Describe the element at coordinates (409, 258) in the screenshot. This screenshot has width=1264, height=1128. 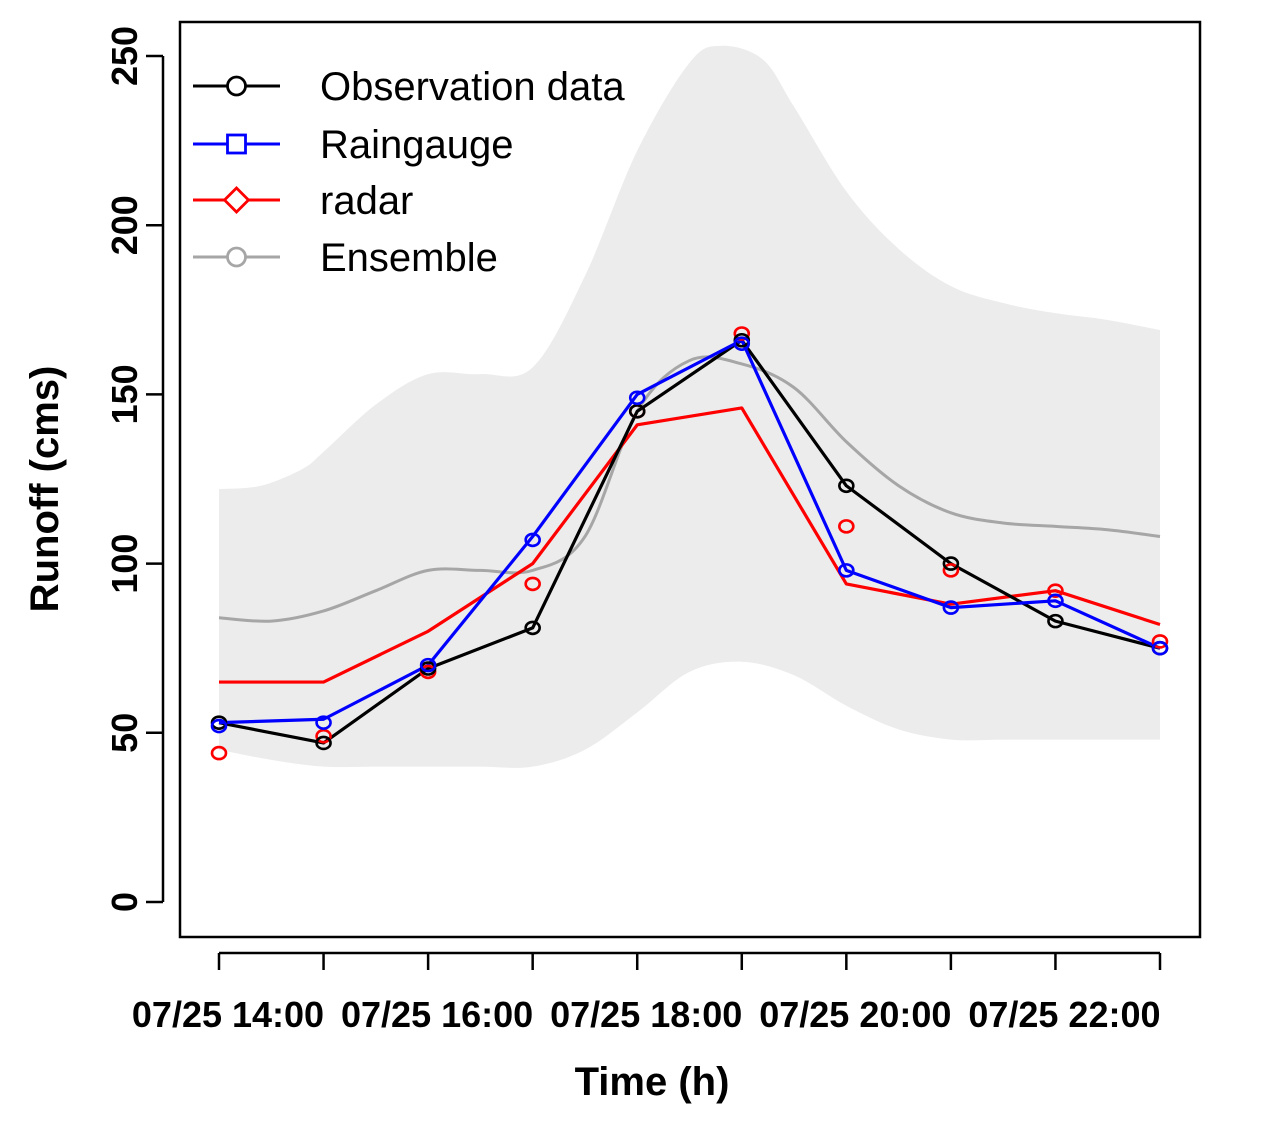
I see `legend-label: Ensemble` at that location.